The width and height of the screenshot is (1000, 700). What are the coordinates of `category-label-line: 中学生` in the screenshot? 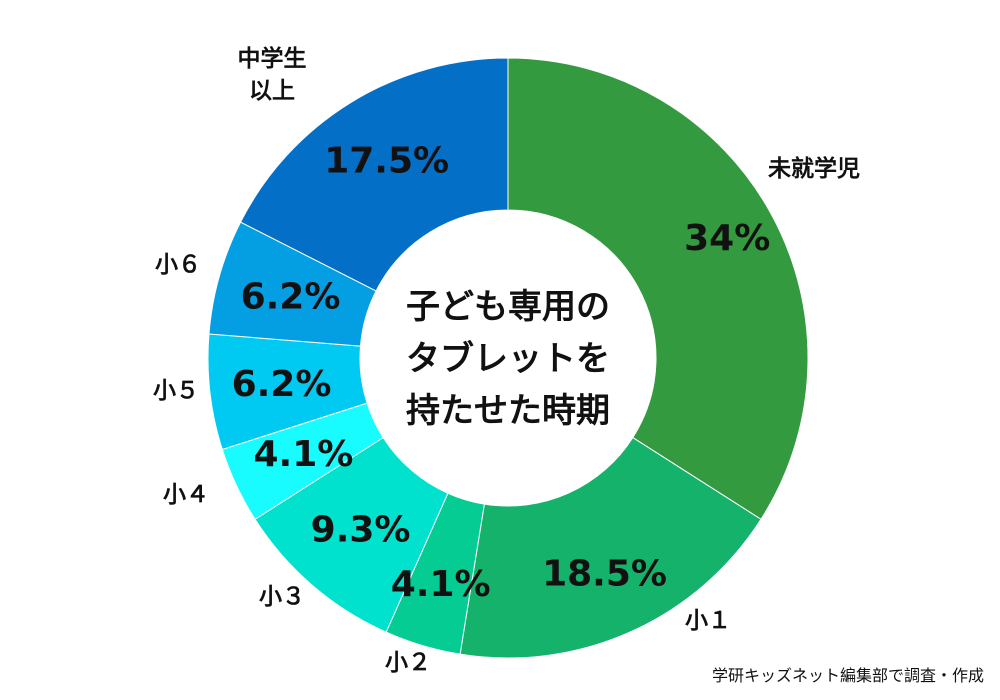 It's located at (272, 58).